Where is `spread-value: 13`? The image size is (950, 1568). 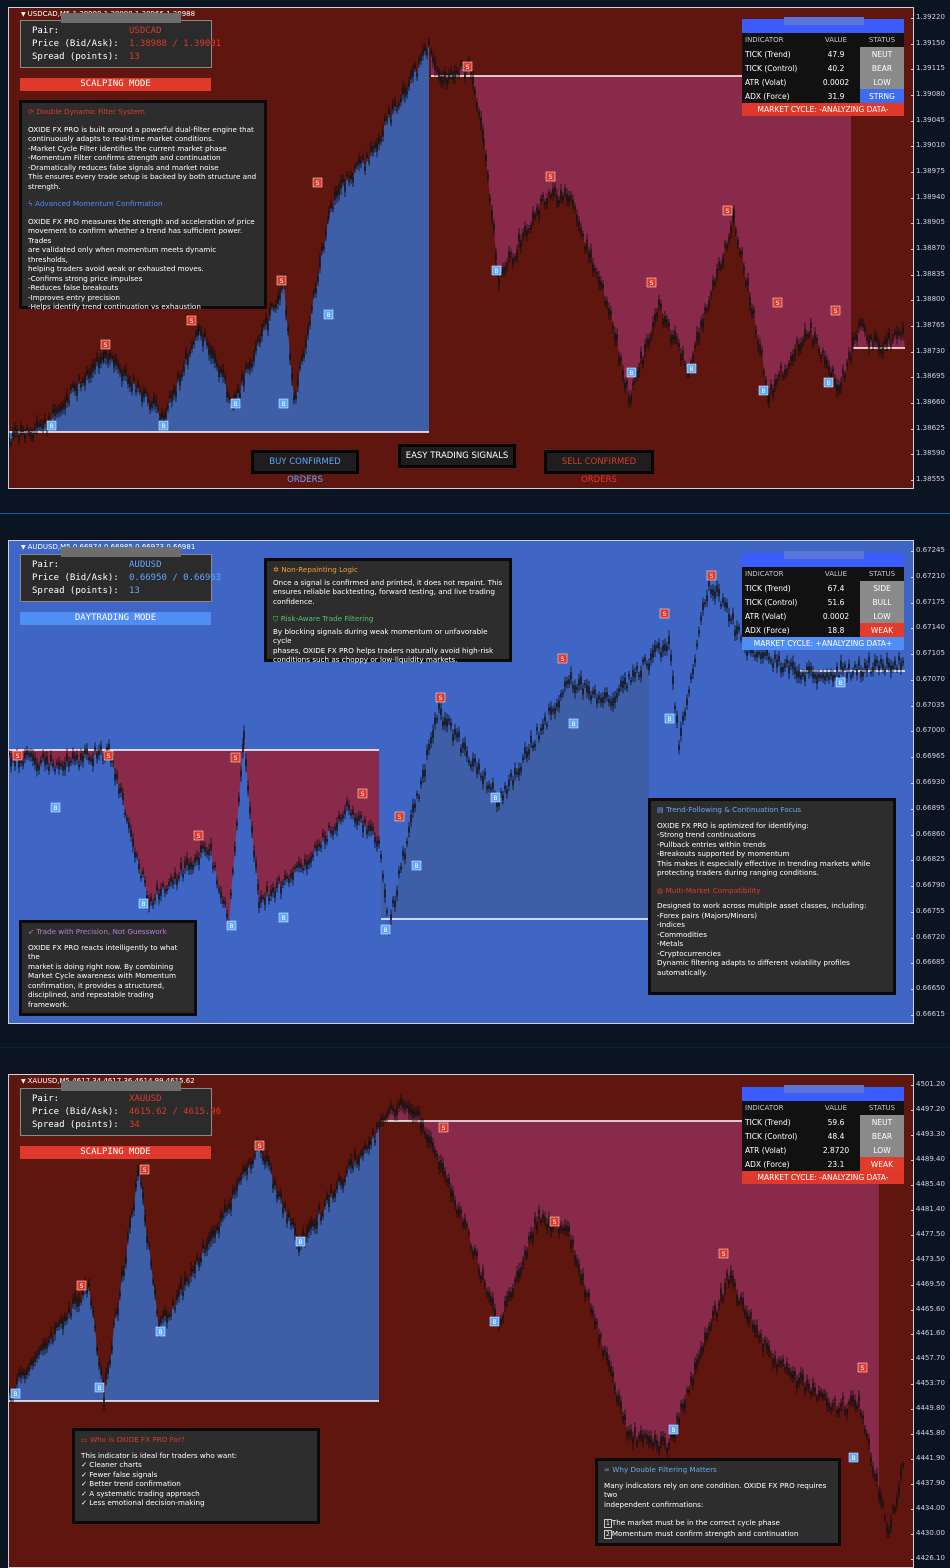
spread-value: 13 is located at coordinates (134, 591).